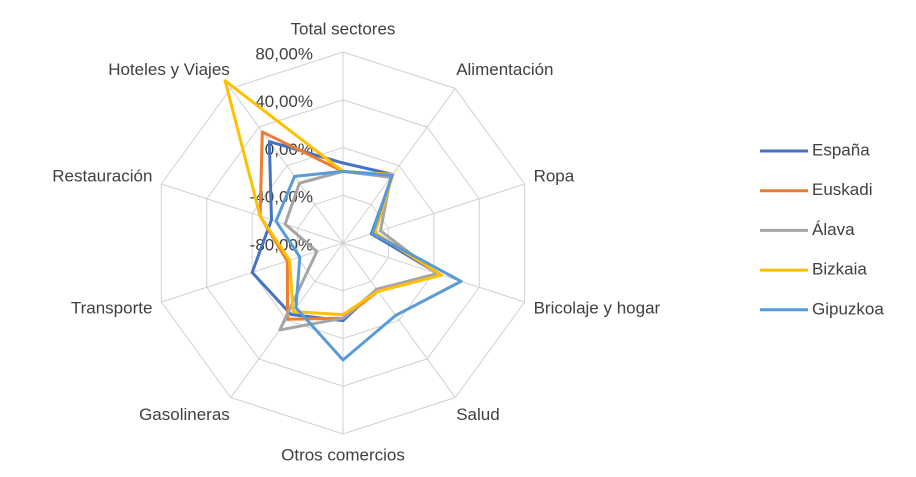 This screenshot has width=916, height=477. What do you see at coordinates (839, 269) in the screenshot?
I see `legend-label: Bizkaia` at bounding box center [839, 269].